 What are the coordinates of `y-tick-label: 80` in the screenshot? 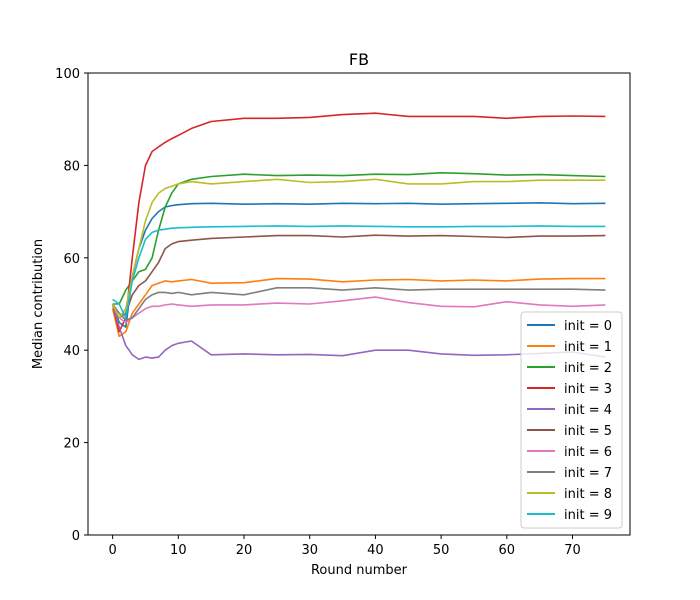 It's located at (71, 166).